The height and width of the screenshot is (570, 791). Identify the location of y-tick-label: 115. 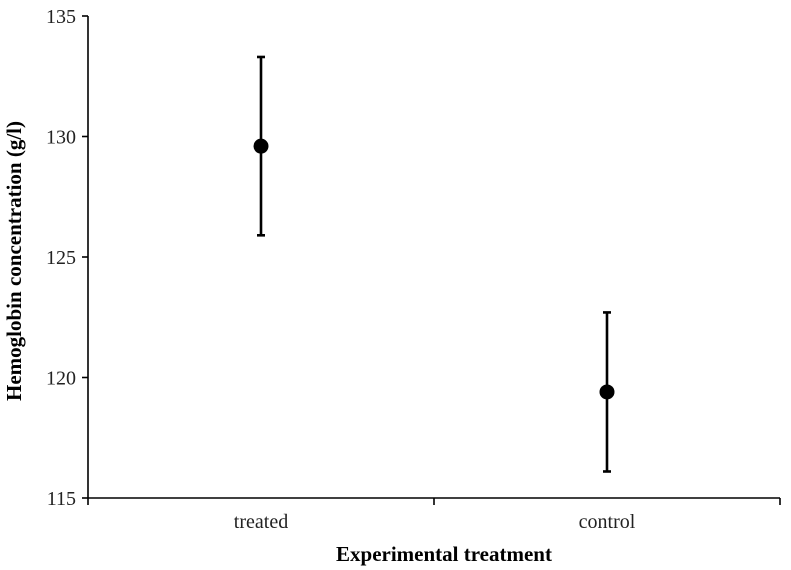
(61, 499).